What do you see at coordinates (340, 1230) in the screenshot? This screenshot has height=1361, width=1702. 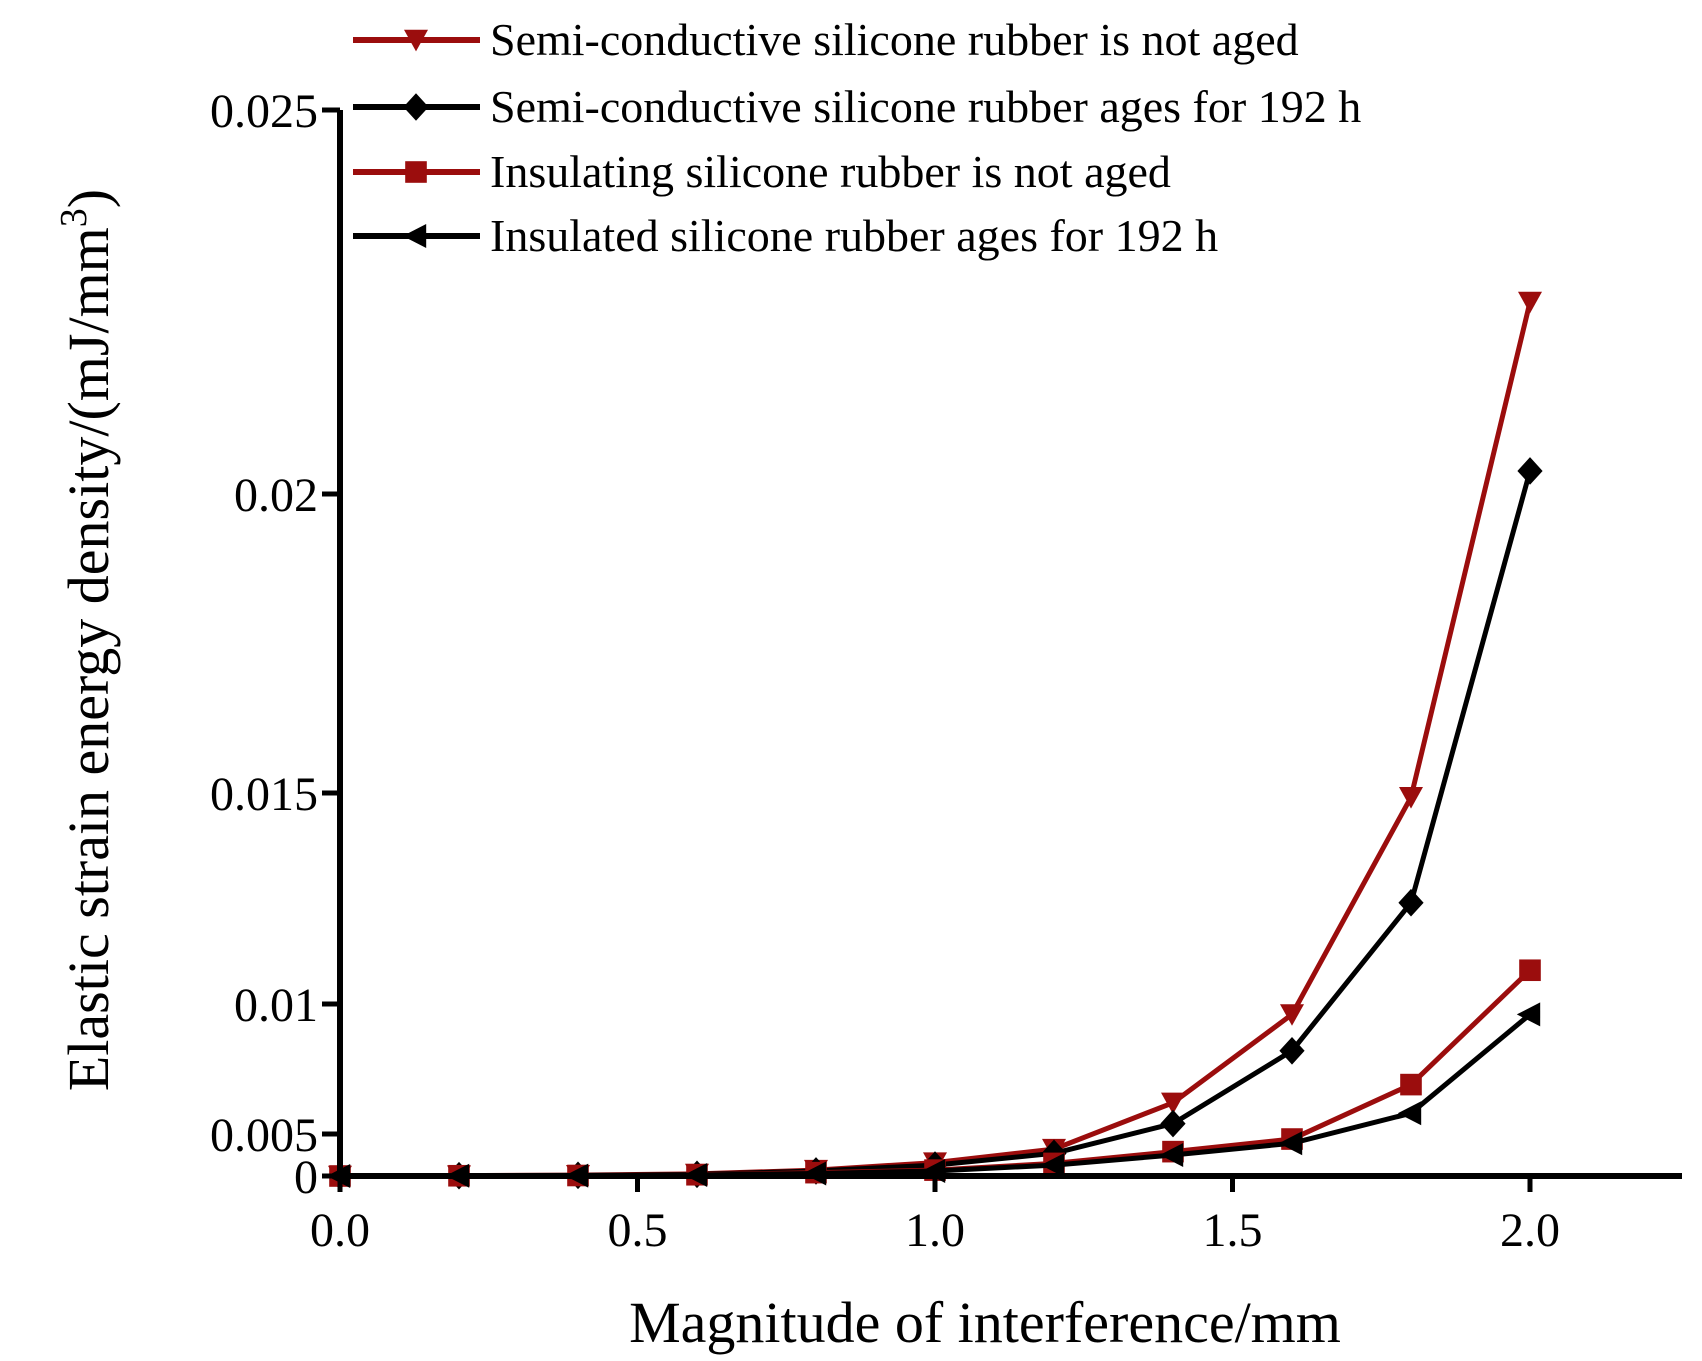 I see `x-tick-label: 0.0` at bounding box center [340, 1230].